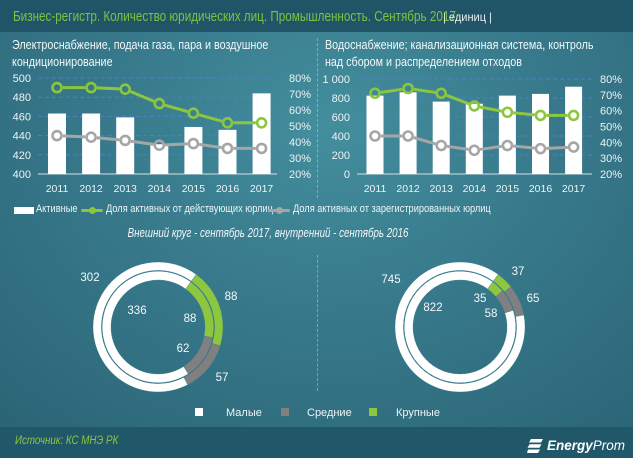 The image size is (633, 458). Describe the element at coordinates (22, 79) in the screenshot. I see `y-axis-tick-label: 500` at that location.